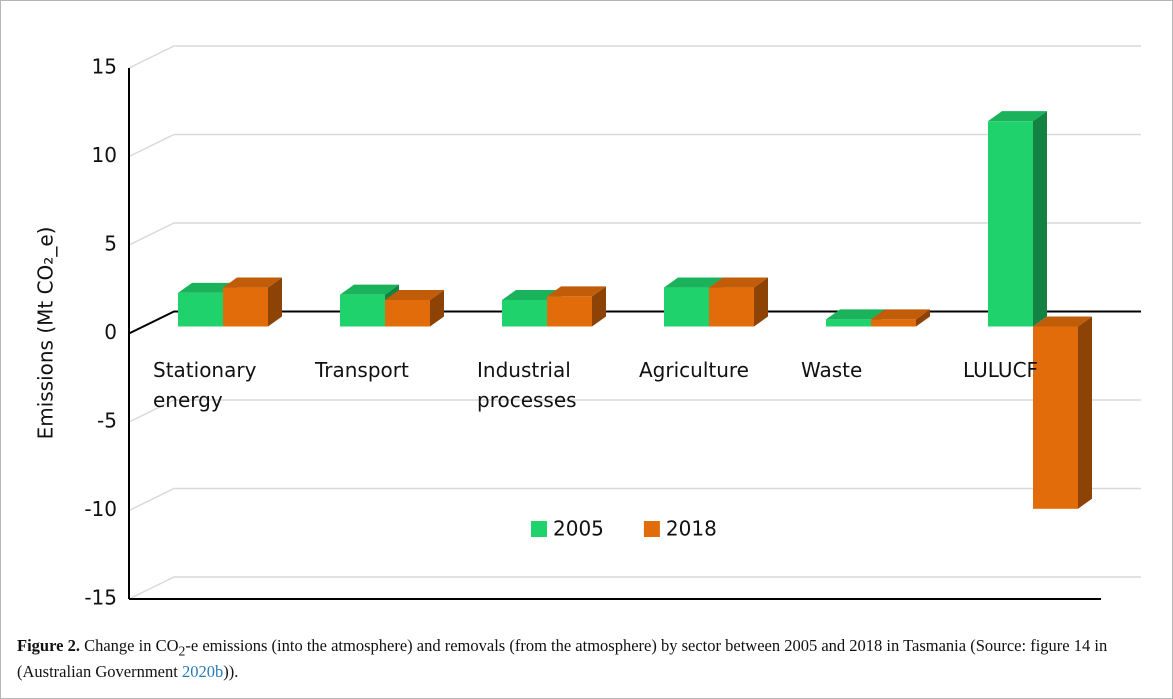 The image size is (1173, 699). What do you see at coordinates (100, 598) in the screenshot?
I see `y-tick-label: -15` at bounding box center [100, 598].